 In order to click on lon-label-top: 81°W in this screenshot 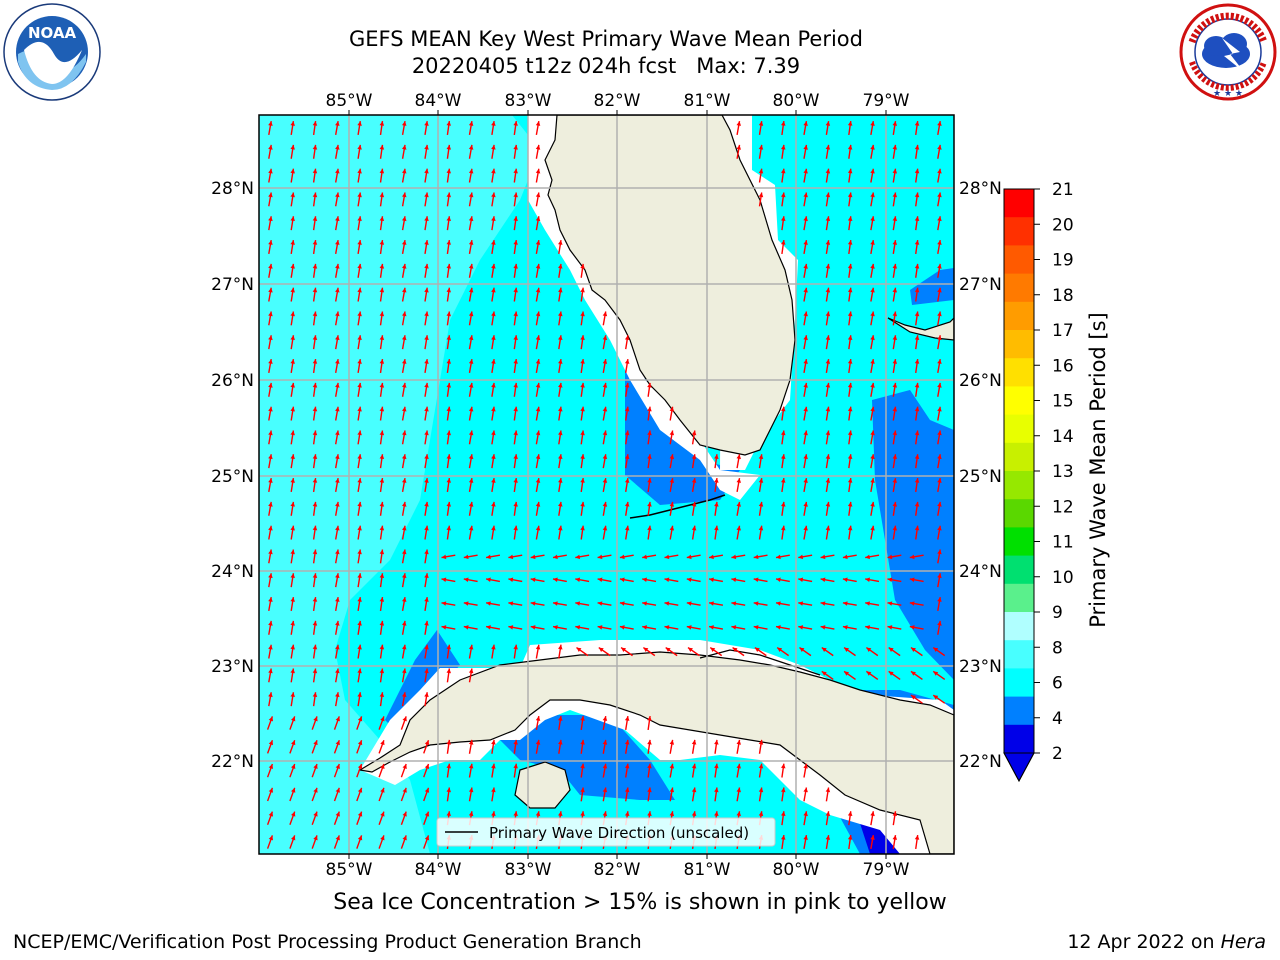, I will do `click(707, 101)`.